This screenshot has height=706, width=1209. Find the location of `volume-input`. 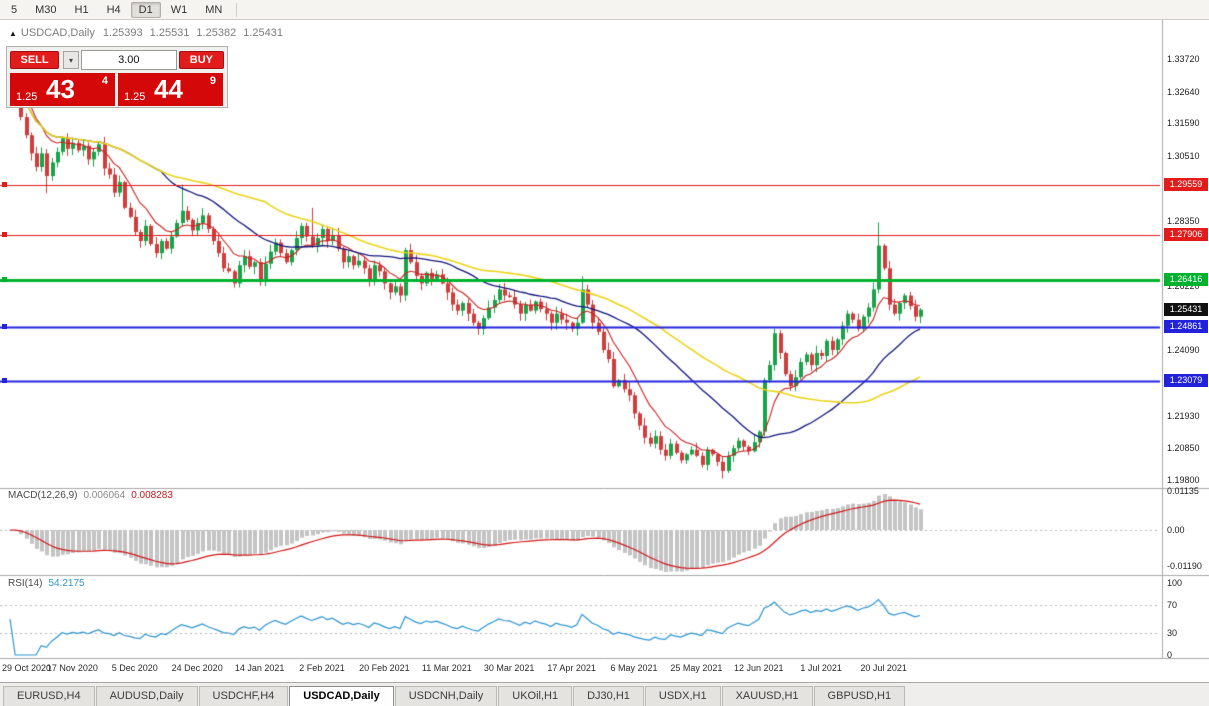

volume-input is located at coordinates (128, 60).